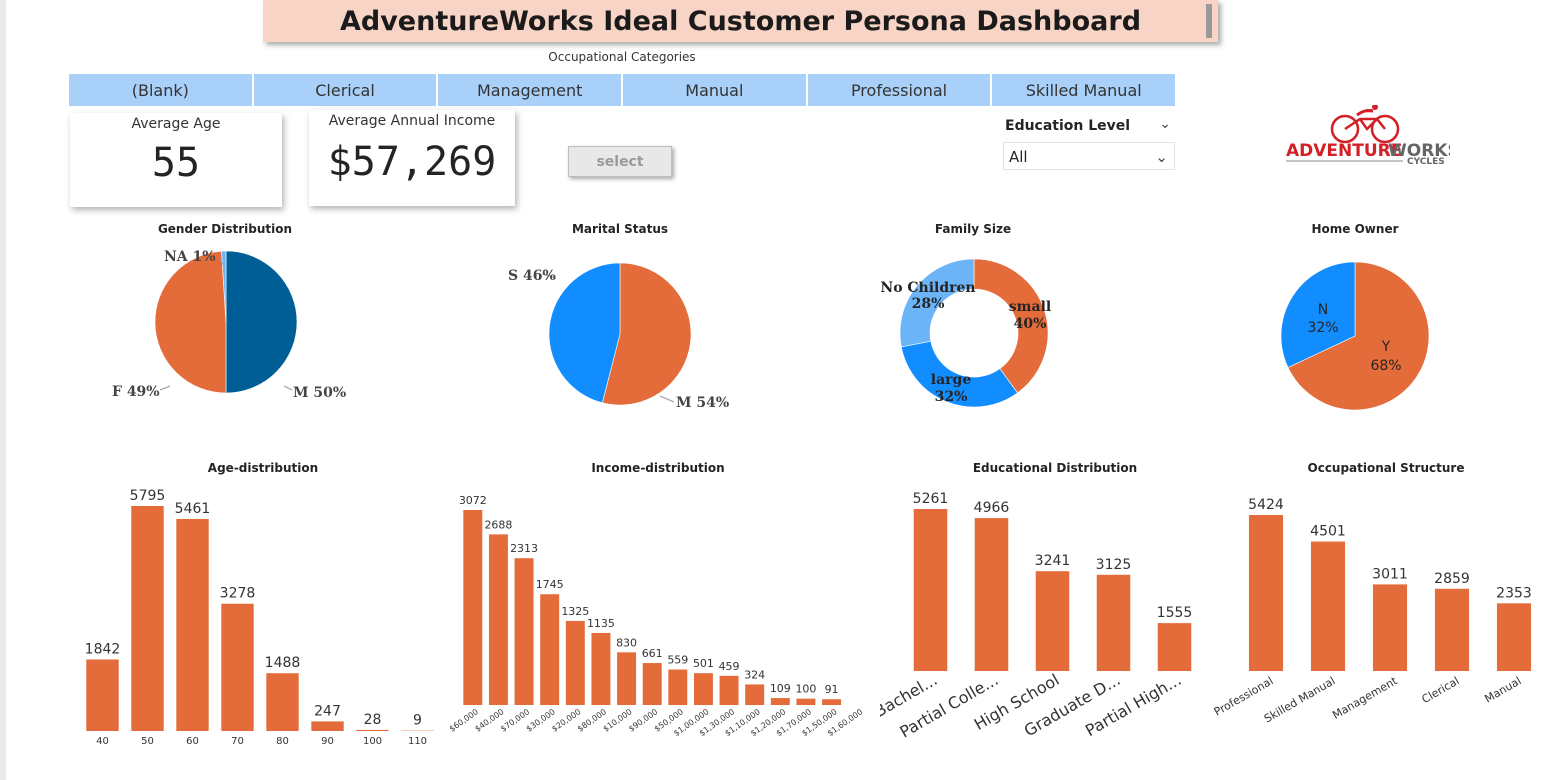 This screenshot has width=1552, height=780. Describe the element at coordinates (973, 229) in the screenshot. I see `family-chart-title: Family Size` at that location.